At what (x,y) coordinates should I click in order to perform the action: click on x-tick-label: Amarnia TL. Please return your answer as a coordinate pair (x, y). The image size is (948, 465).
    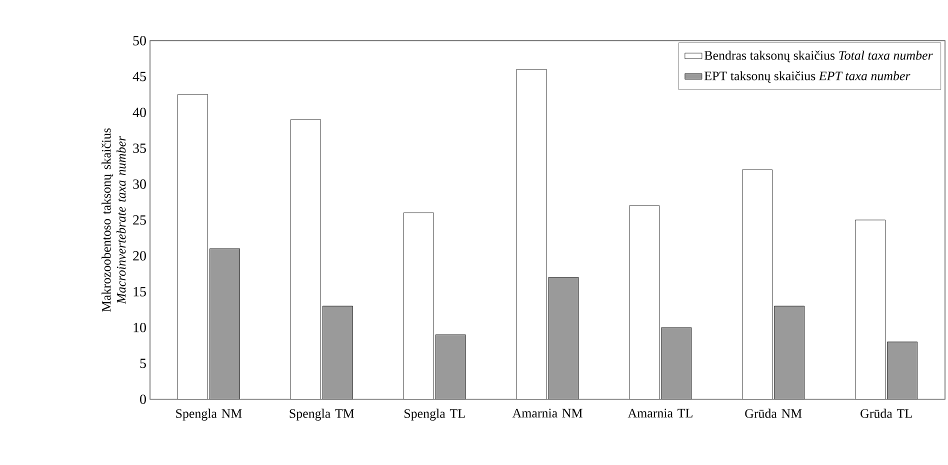
    Looking at the image, I should click on (660, 413).